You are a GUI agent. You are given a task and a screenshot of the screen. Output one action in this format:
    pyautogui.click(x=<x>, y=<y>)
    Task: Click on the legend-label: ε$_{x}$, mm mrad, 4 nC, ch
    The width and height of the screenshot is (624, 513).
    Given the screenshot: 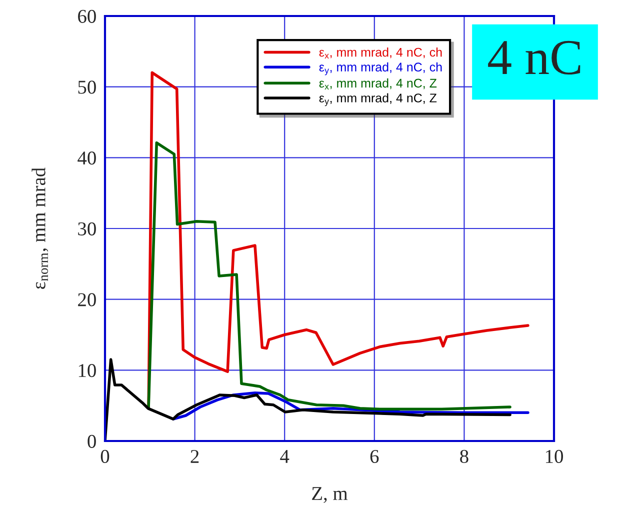 What is the action you would take?
    pyautogui.click(x=380, y=53)
    